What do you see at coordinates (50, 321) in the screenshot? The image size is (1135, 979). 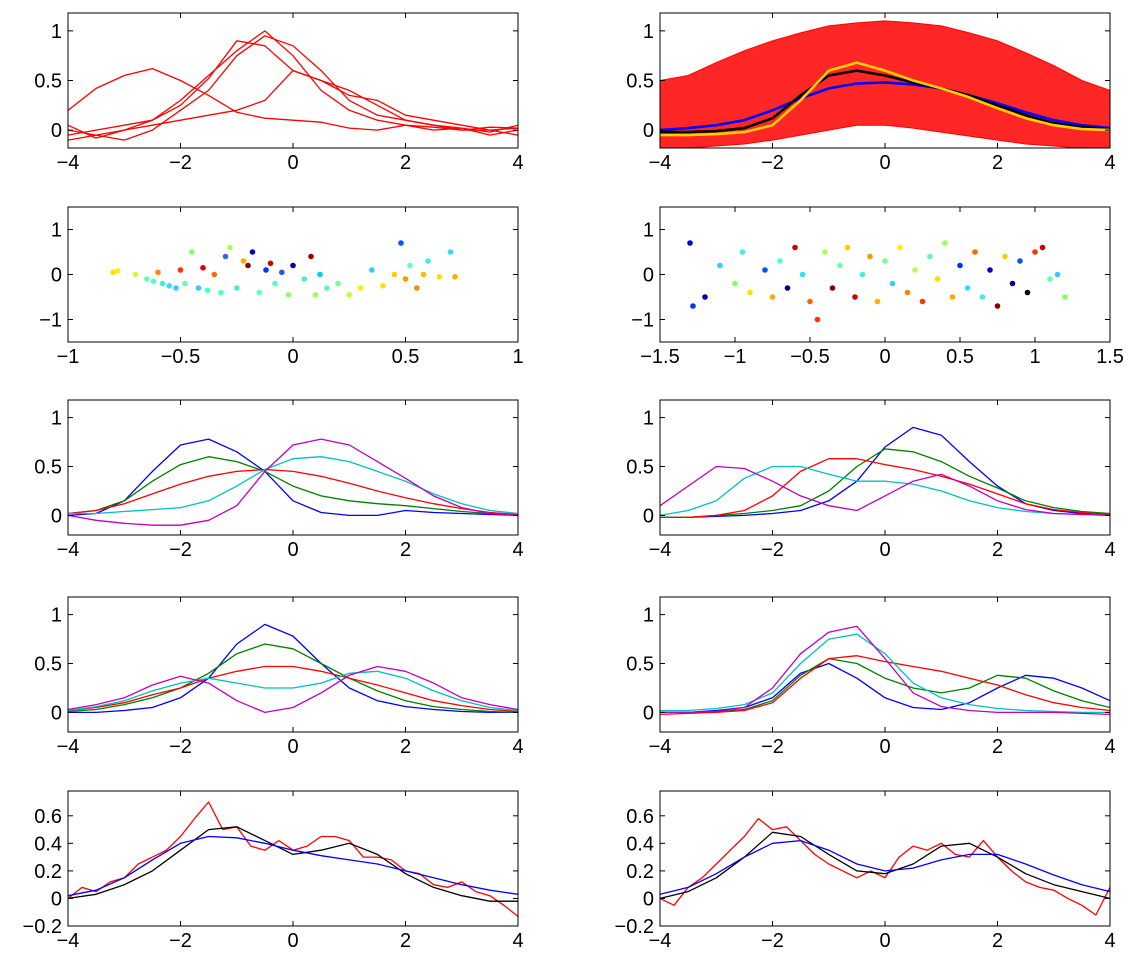 I see `y-tick-label: −1` at bounding box center [50, 321].